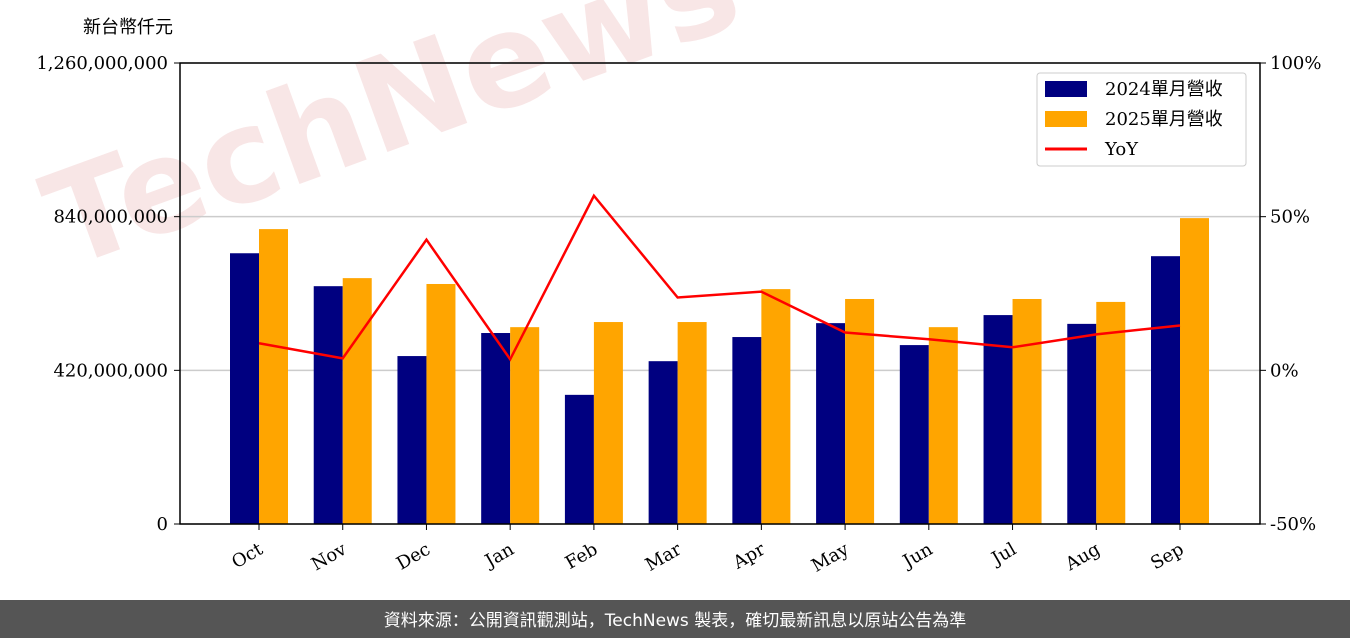  Describe the element at coordinates (917, 556) in the screenshot. I see `x-tick-label: Jun` at that location.